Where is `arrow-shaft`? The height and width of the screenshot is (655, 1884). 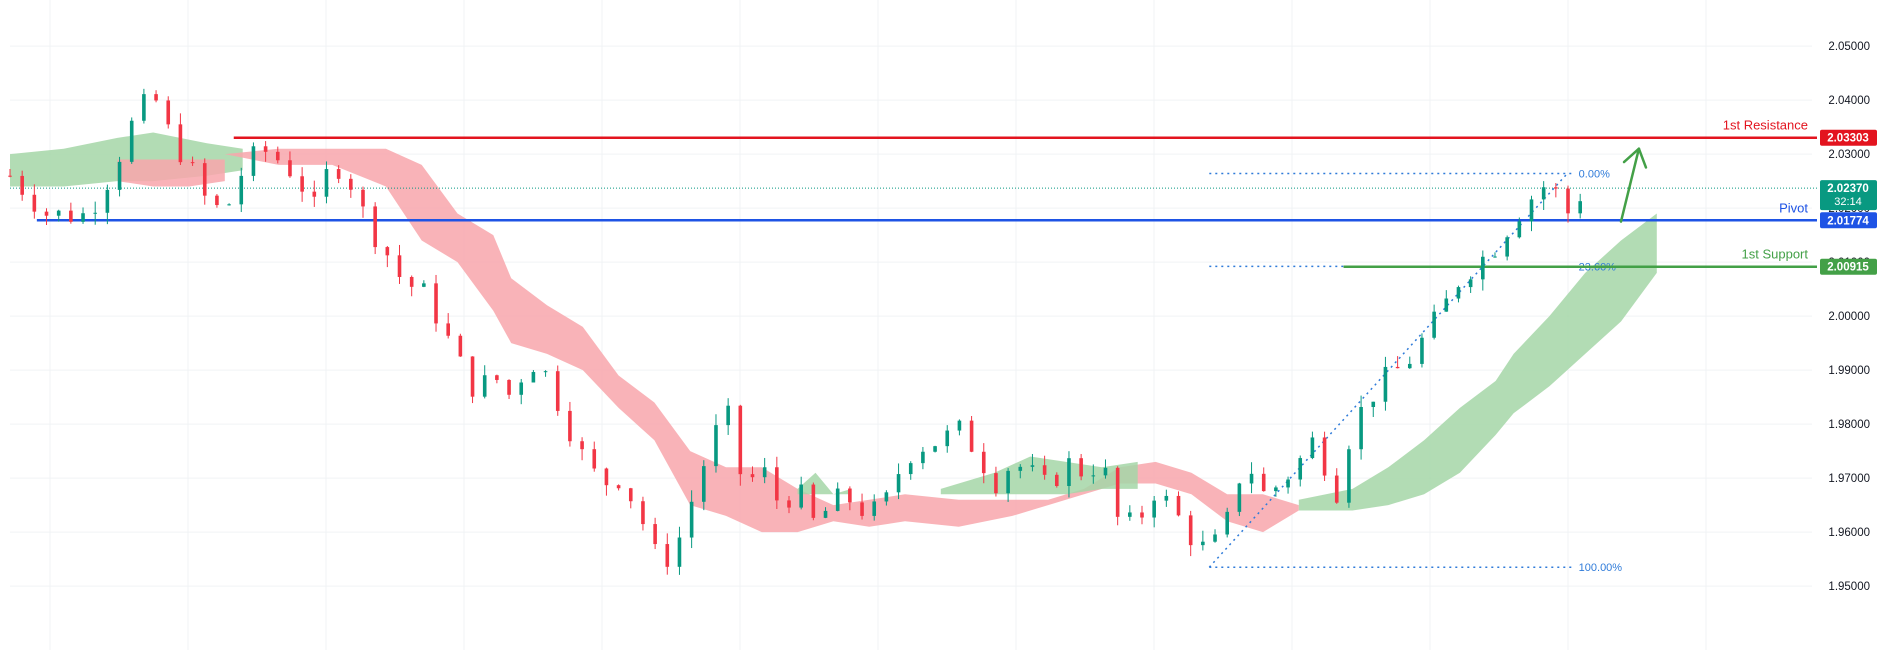 arrow-shaft is located at coordinates (1630, 185).